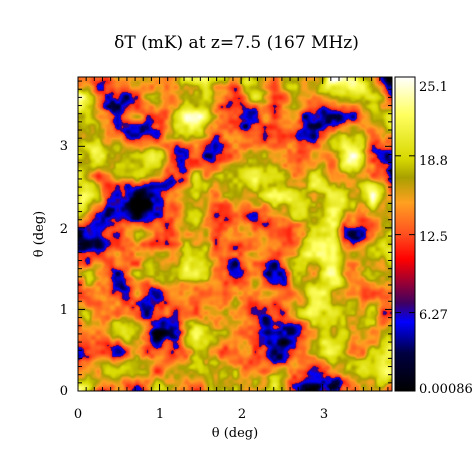 The image size is (473, 473). I want to click on colorbar-ticks, so click(405, 234).